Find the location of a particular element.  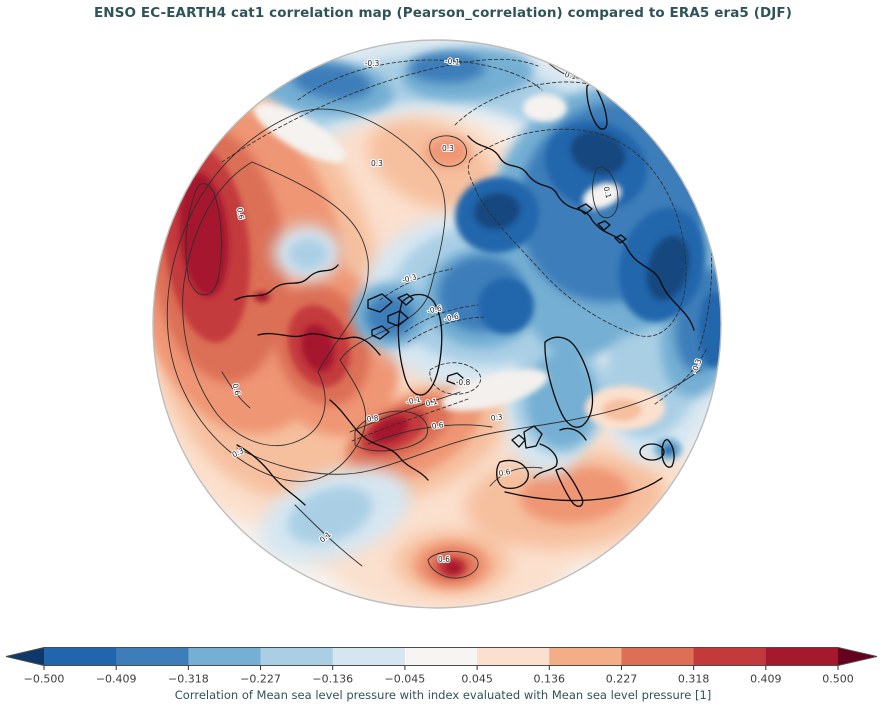

colorbar-tick-label: −0.045 is located at coordinates (405, 679).